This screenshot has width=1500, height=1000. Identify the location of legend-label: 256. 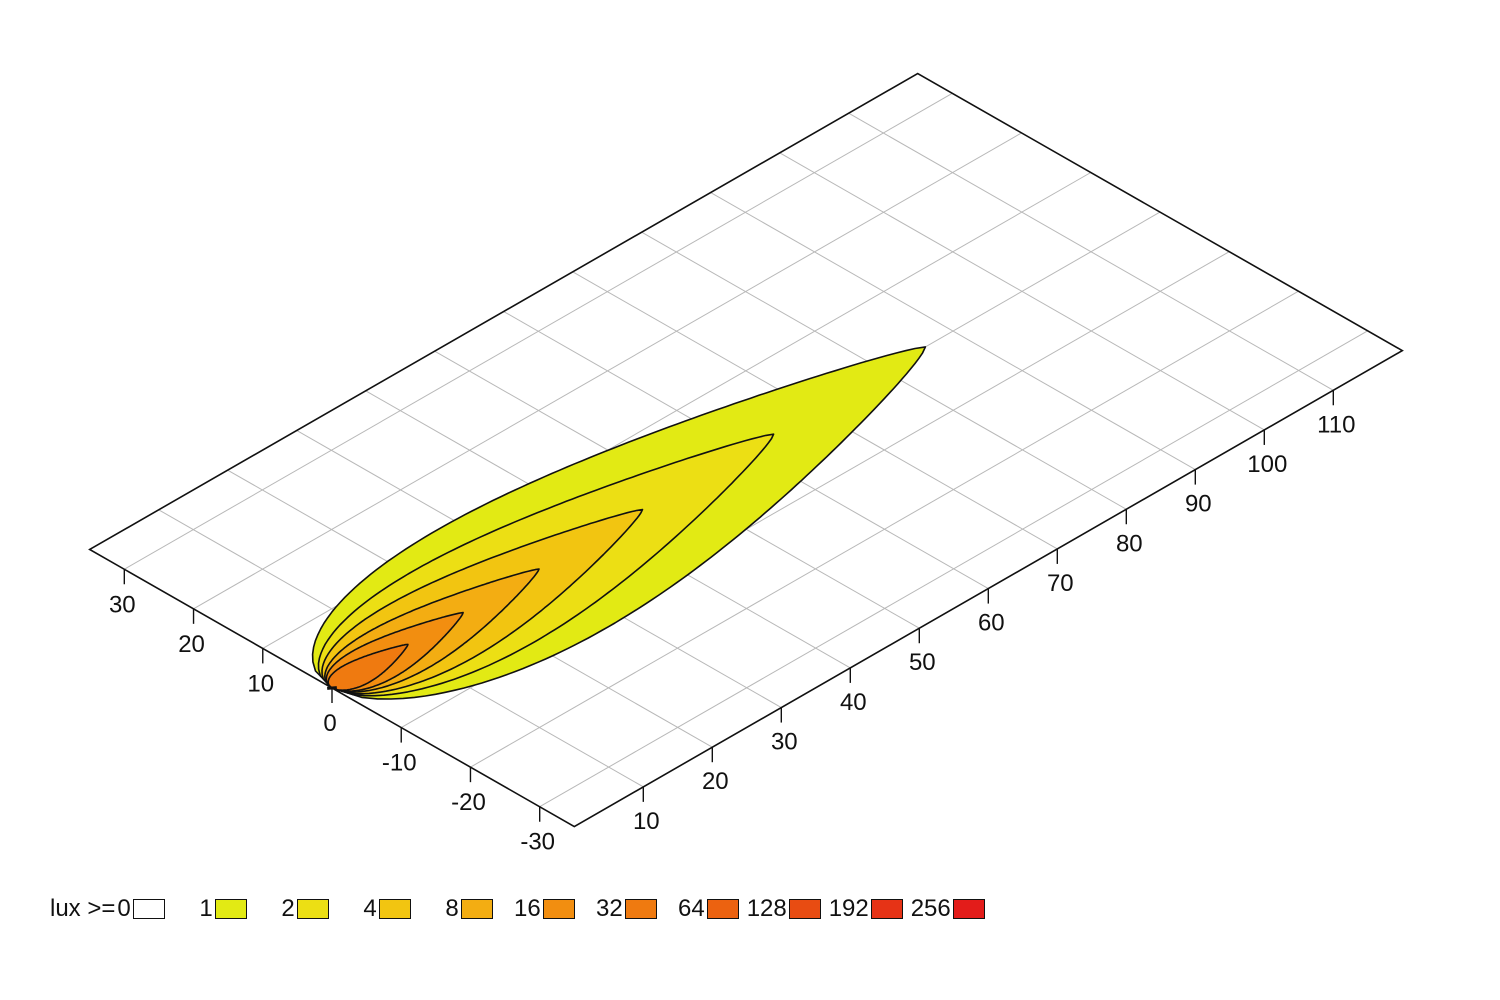
(930, 908).